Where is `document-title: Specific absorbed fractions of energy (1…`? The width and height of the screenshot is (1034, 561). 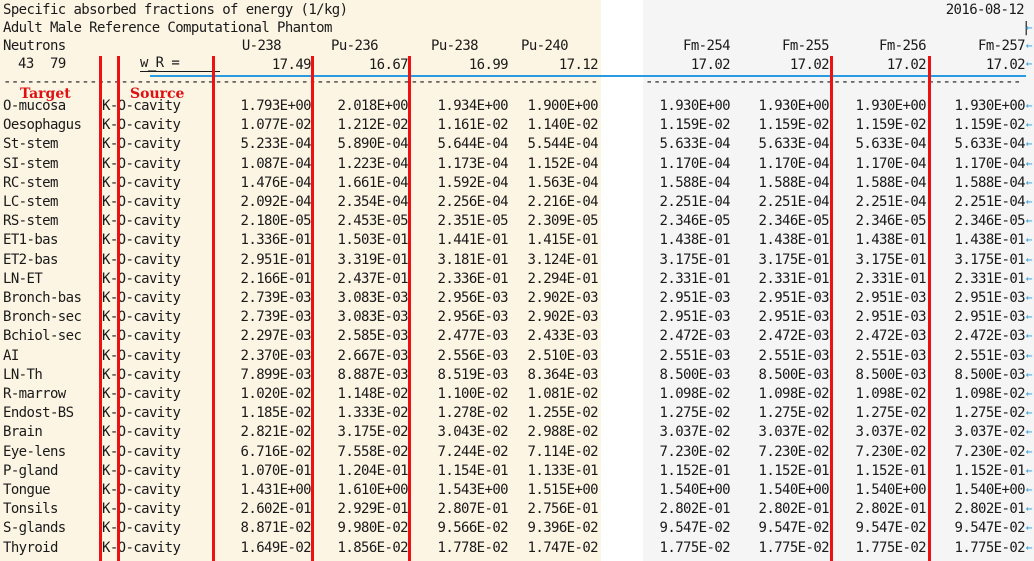
document-title: Specific absorbed fractions of energy (1… is located at coordinates (175, 10).